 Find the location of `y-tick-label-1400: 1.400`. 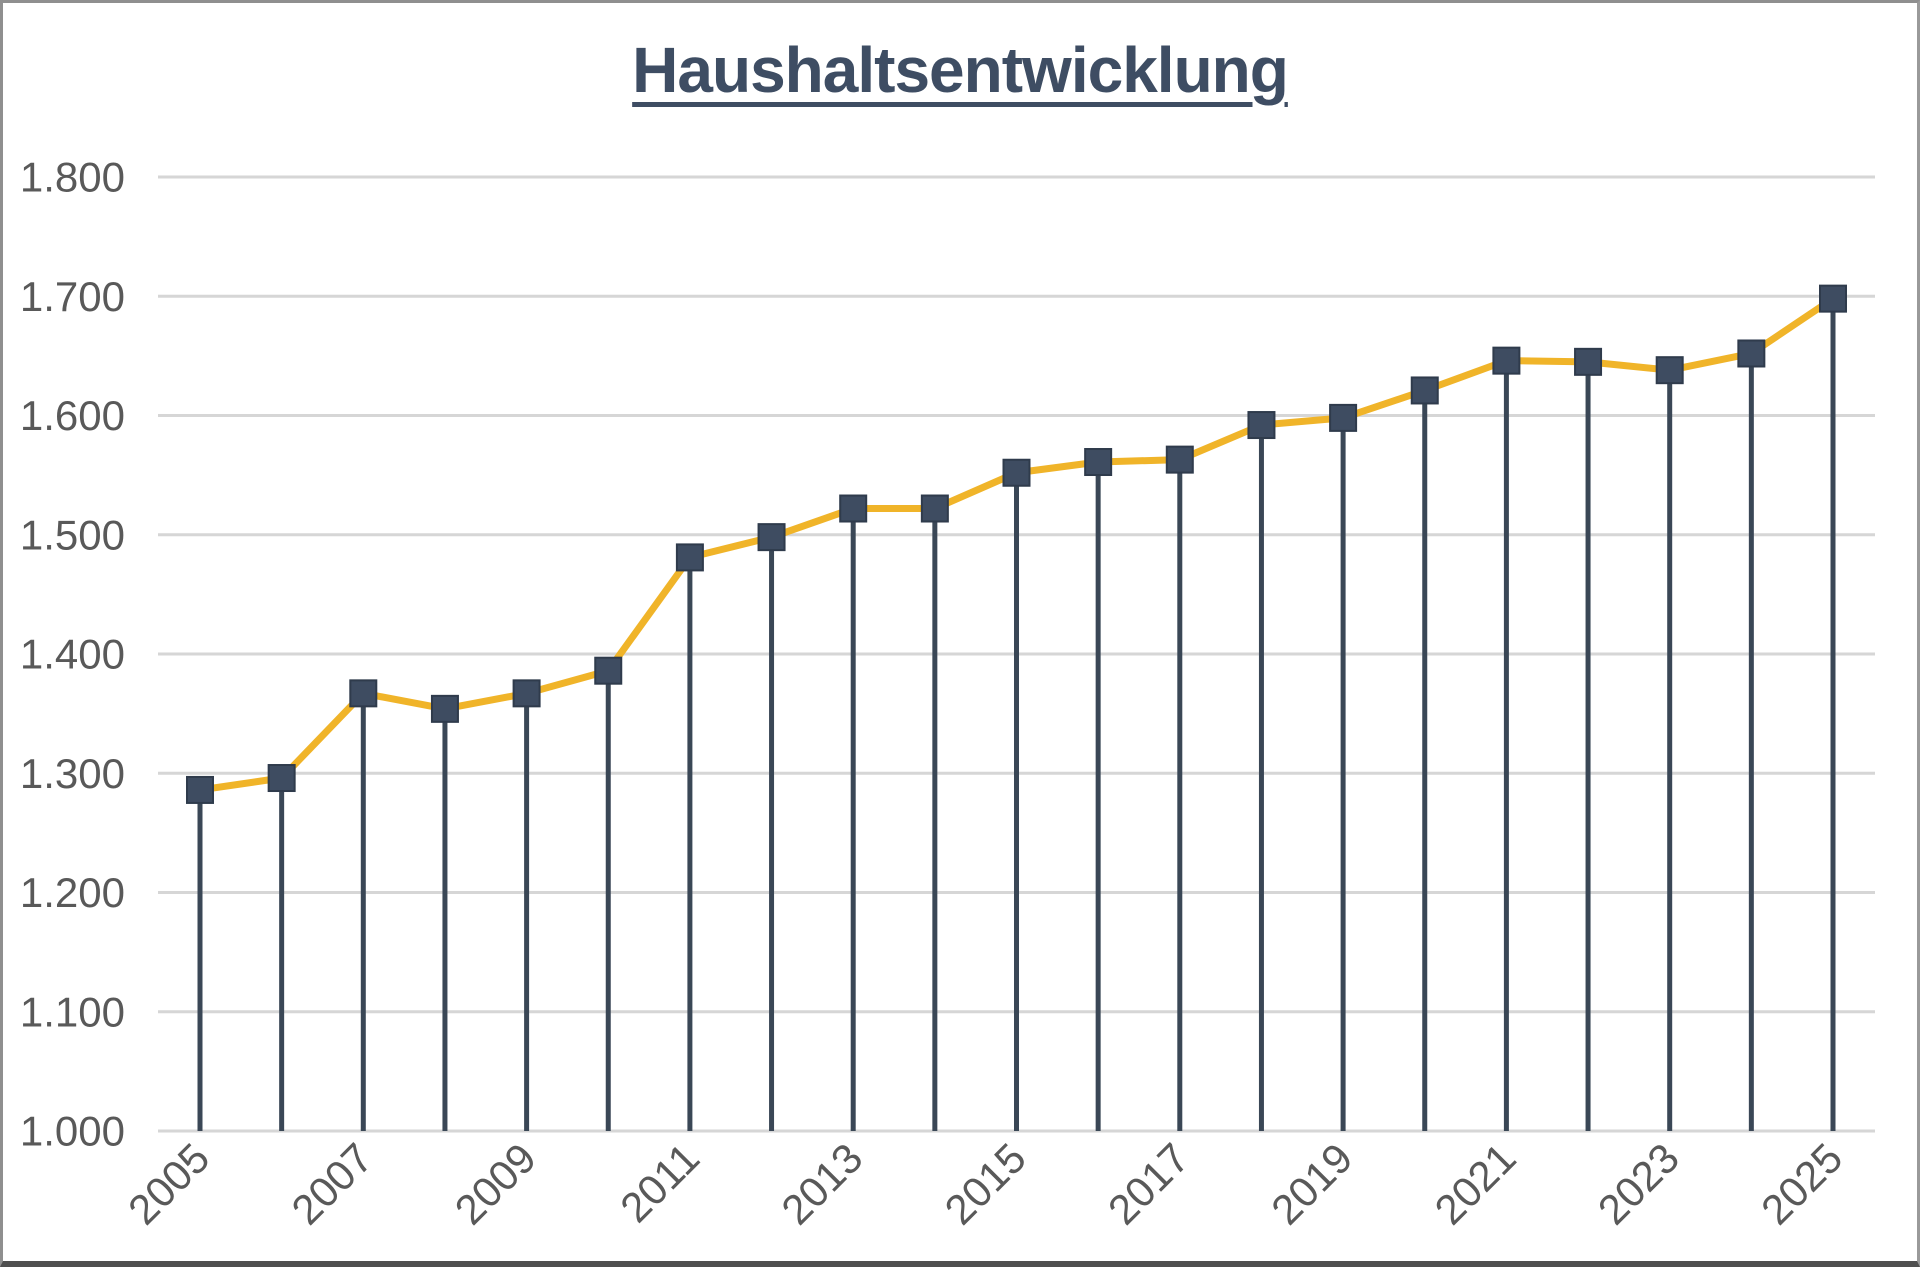

y-tick-label-1400: 1.400 is located at coordinates (72, 654).